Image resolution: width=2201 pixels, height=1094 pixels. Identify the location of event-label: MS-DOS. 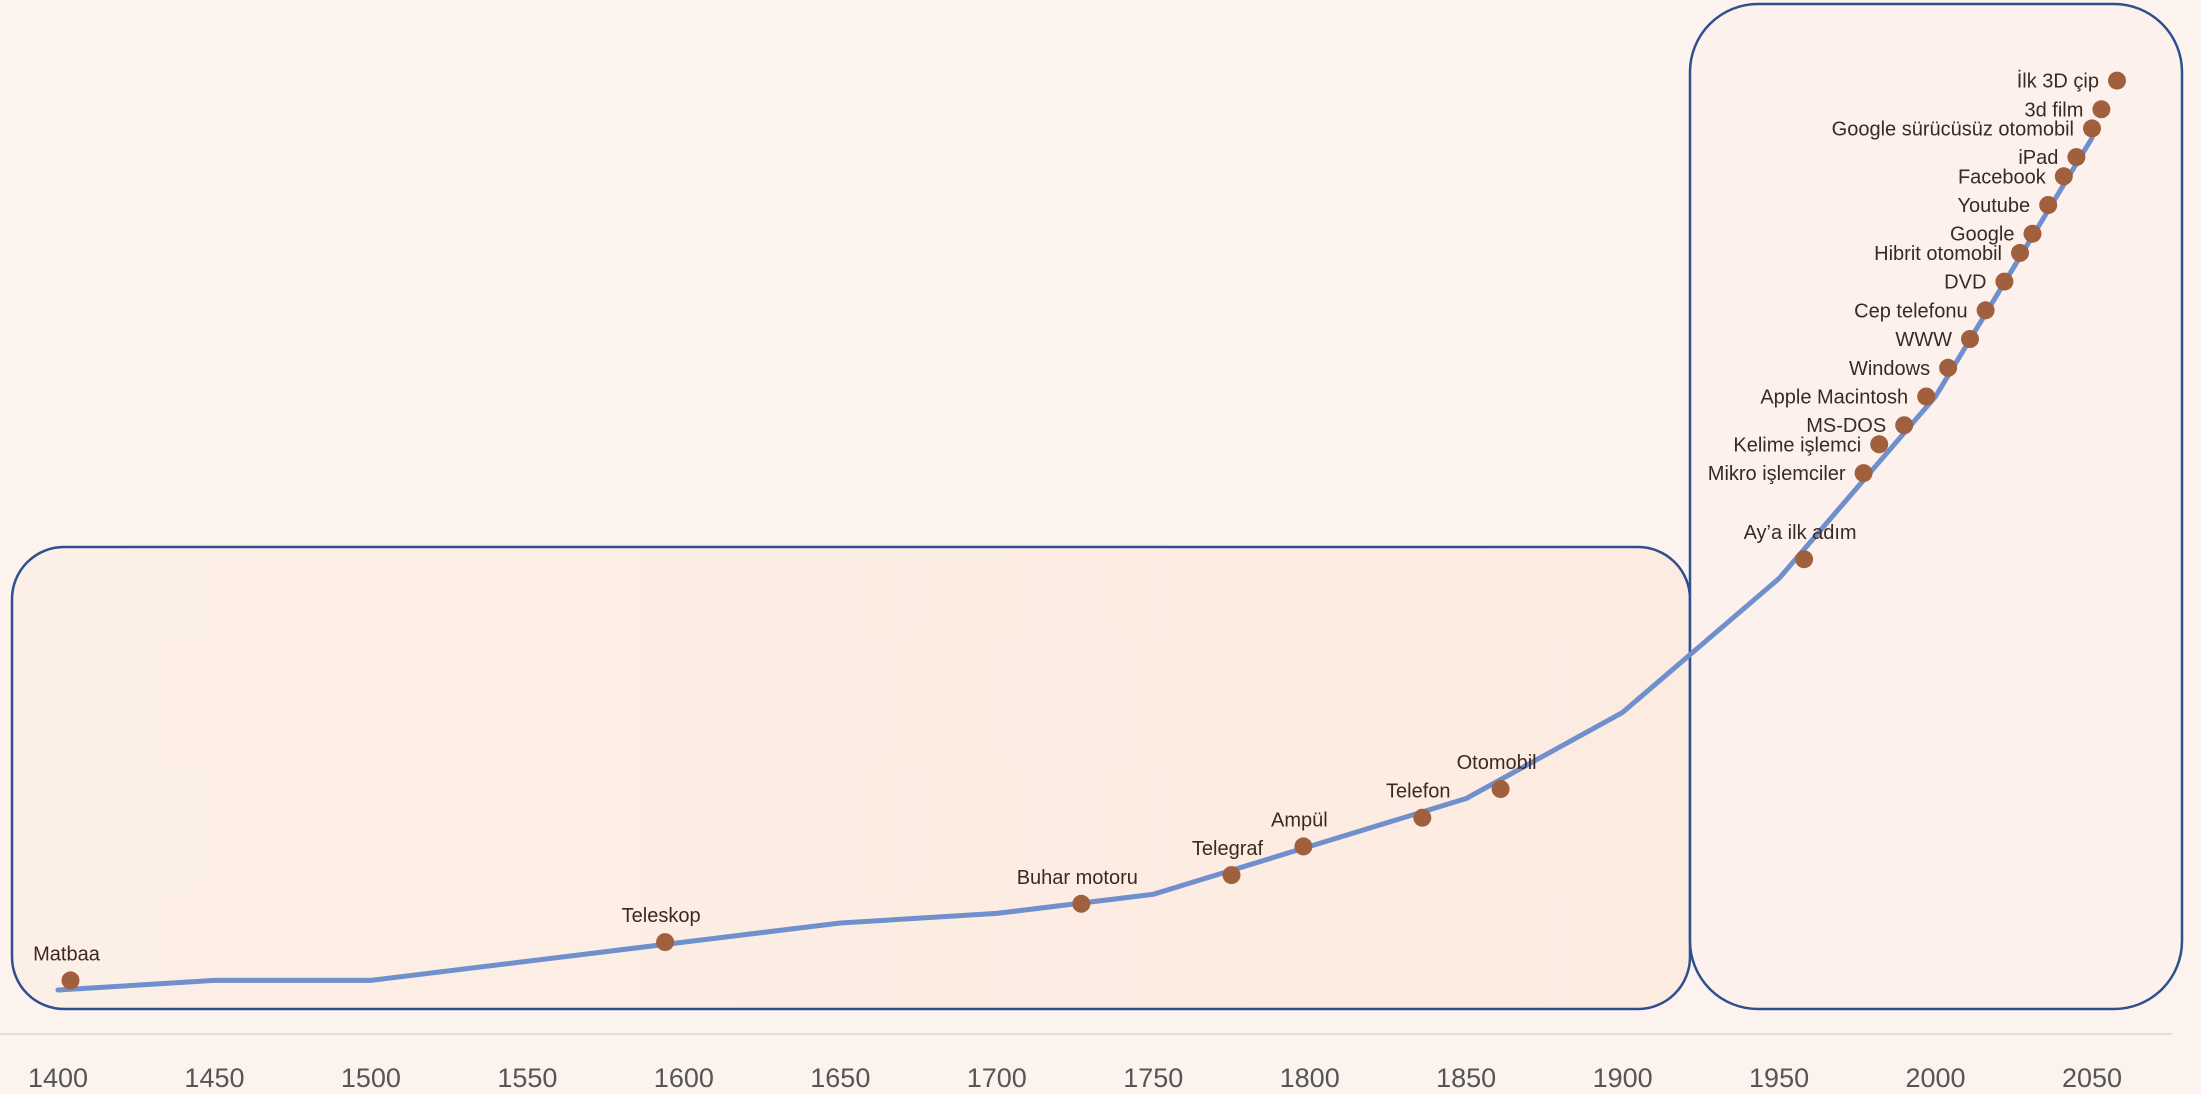
(1846, 426).